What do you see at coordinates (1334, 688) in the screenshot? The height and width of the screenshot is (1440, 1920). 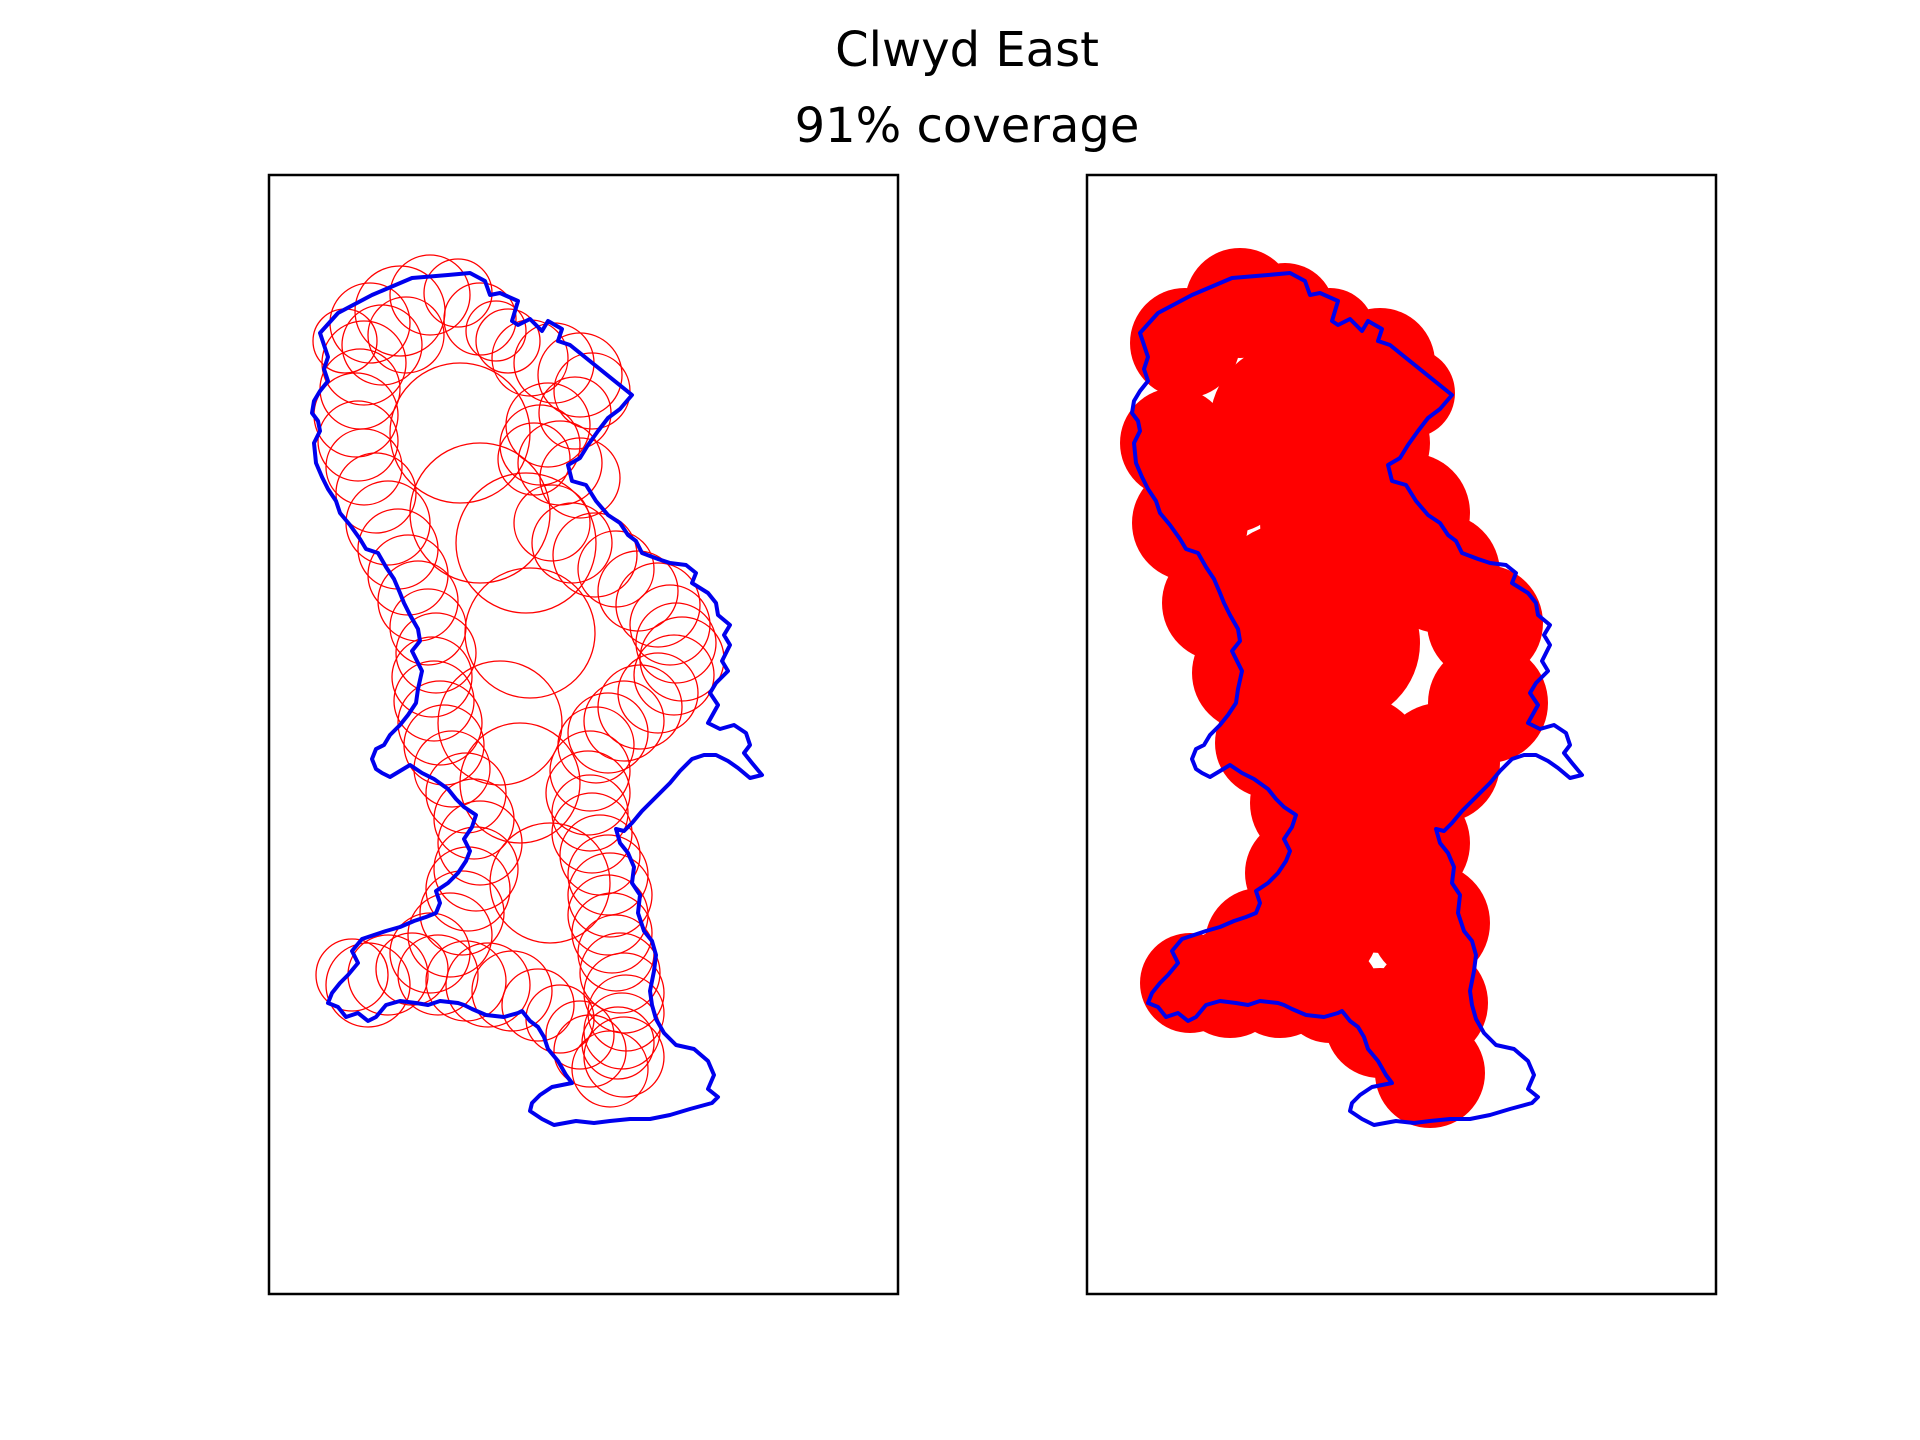 I see `coverage-circles-filled` at bounding box center [1334, 688].